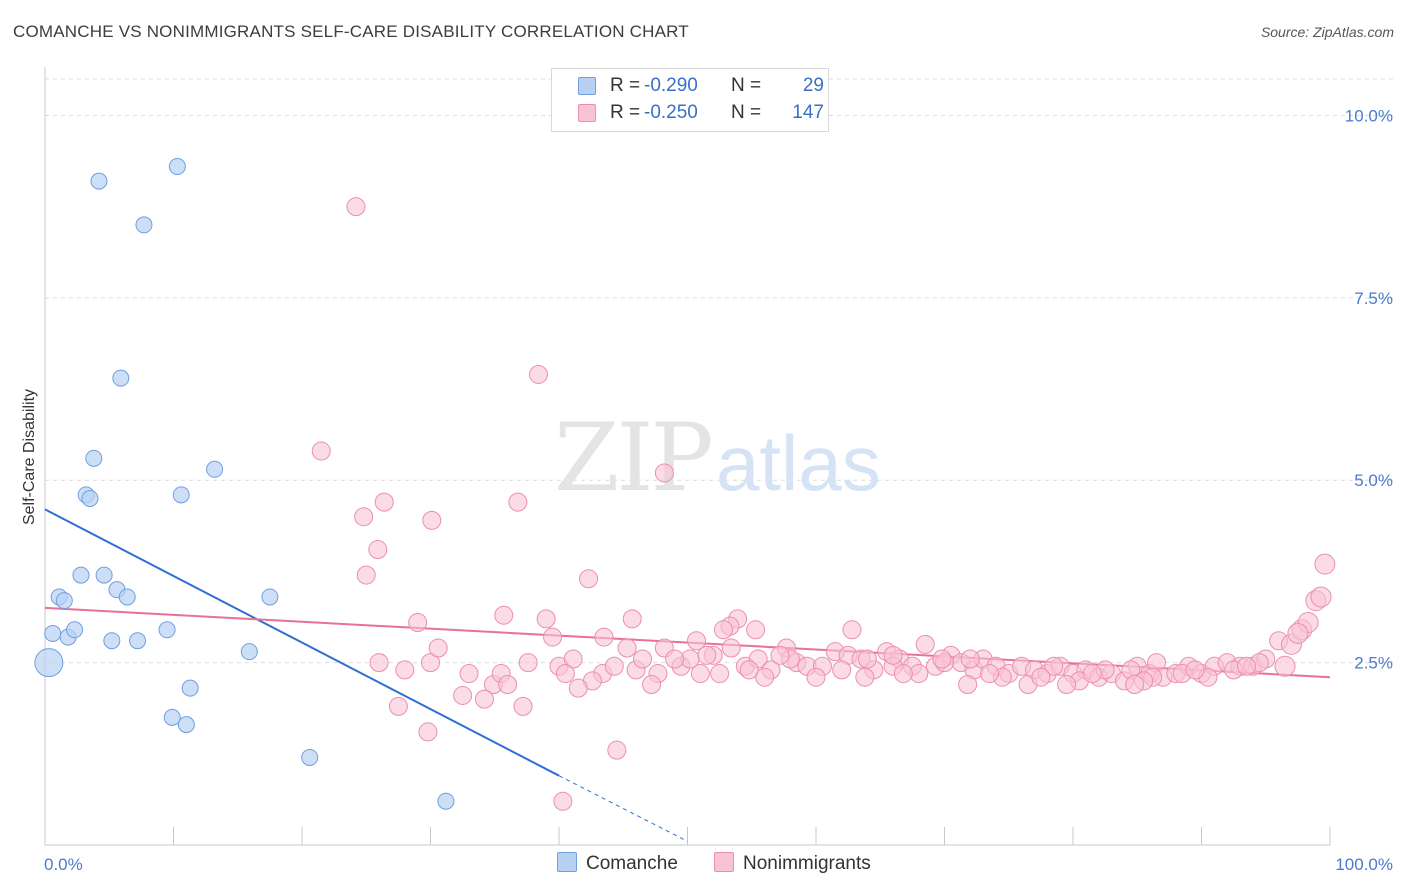 The image size is (1406, 892). What do you see at coordinates (671, 85) in the screenshot?
I see `legend-r-value-comanche: -0.290` at bounding box center [671, 85].